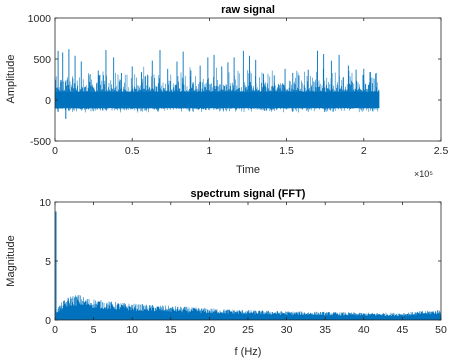 The width and height of the screenshot is (449, 364). What do you see at coordinates (132, 151) in the screenshot?
I see `raw-xtick-label: 0.5` at bounding box center [132, 151].